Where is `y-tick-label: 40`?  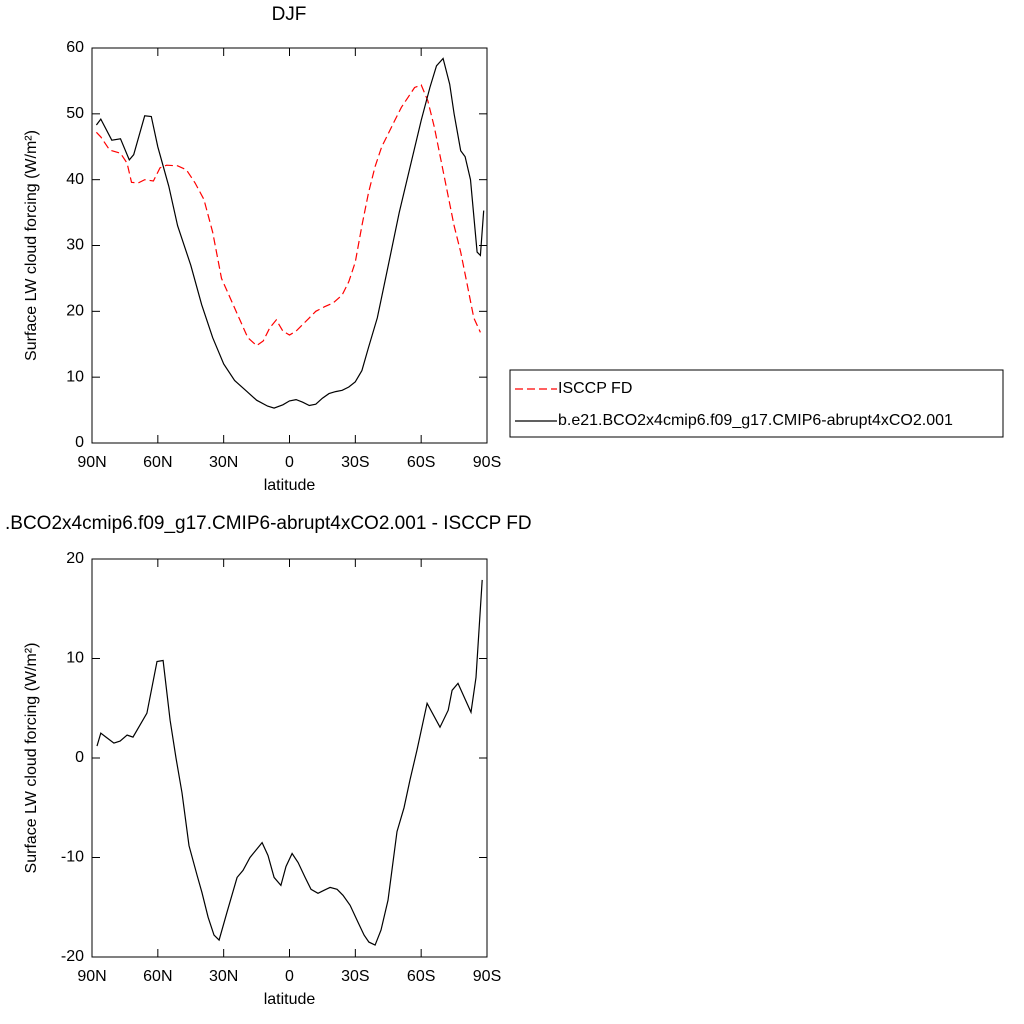 y-tick-label: 40 is located at coordinates (75, 179).